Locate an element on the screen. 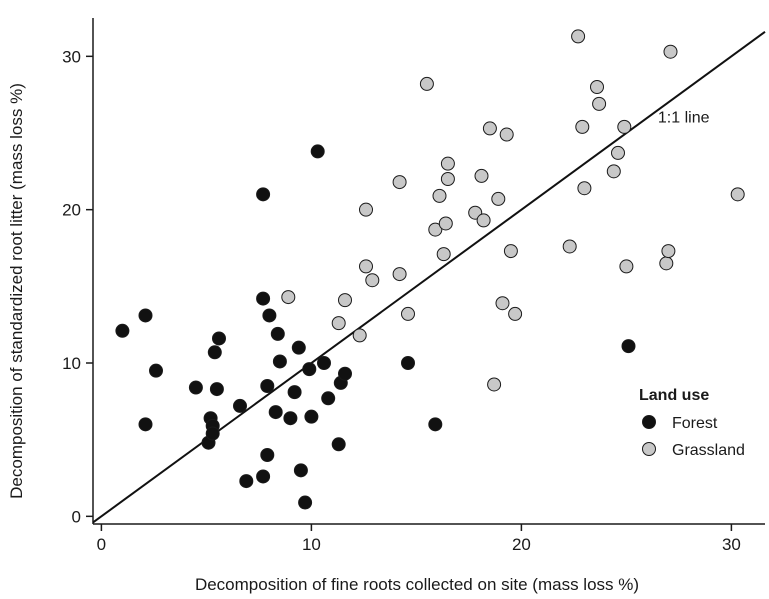 This screenshot has width=769, height=599. x-tick-label: 10 is located at coordinates (311, 544).